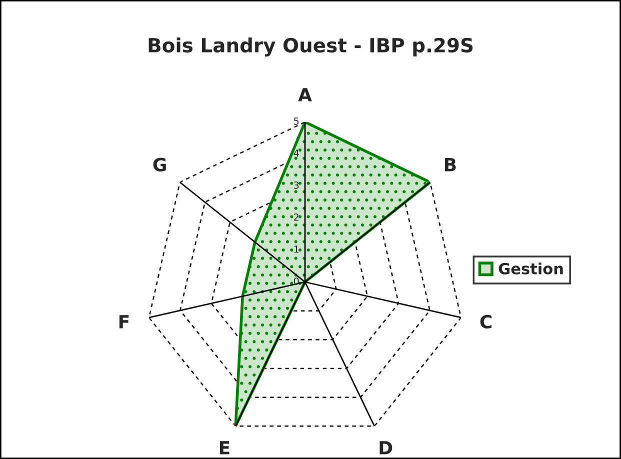  What do you see at coordinates (296, 185) in the screenshot?
I see `y-tick-label: 3` at bounding box center [296, 185].